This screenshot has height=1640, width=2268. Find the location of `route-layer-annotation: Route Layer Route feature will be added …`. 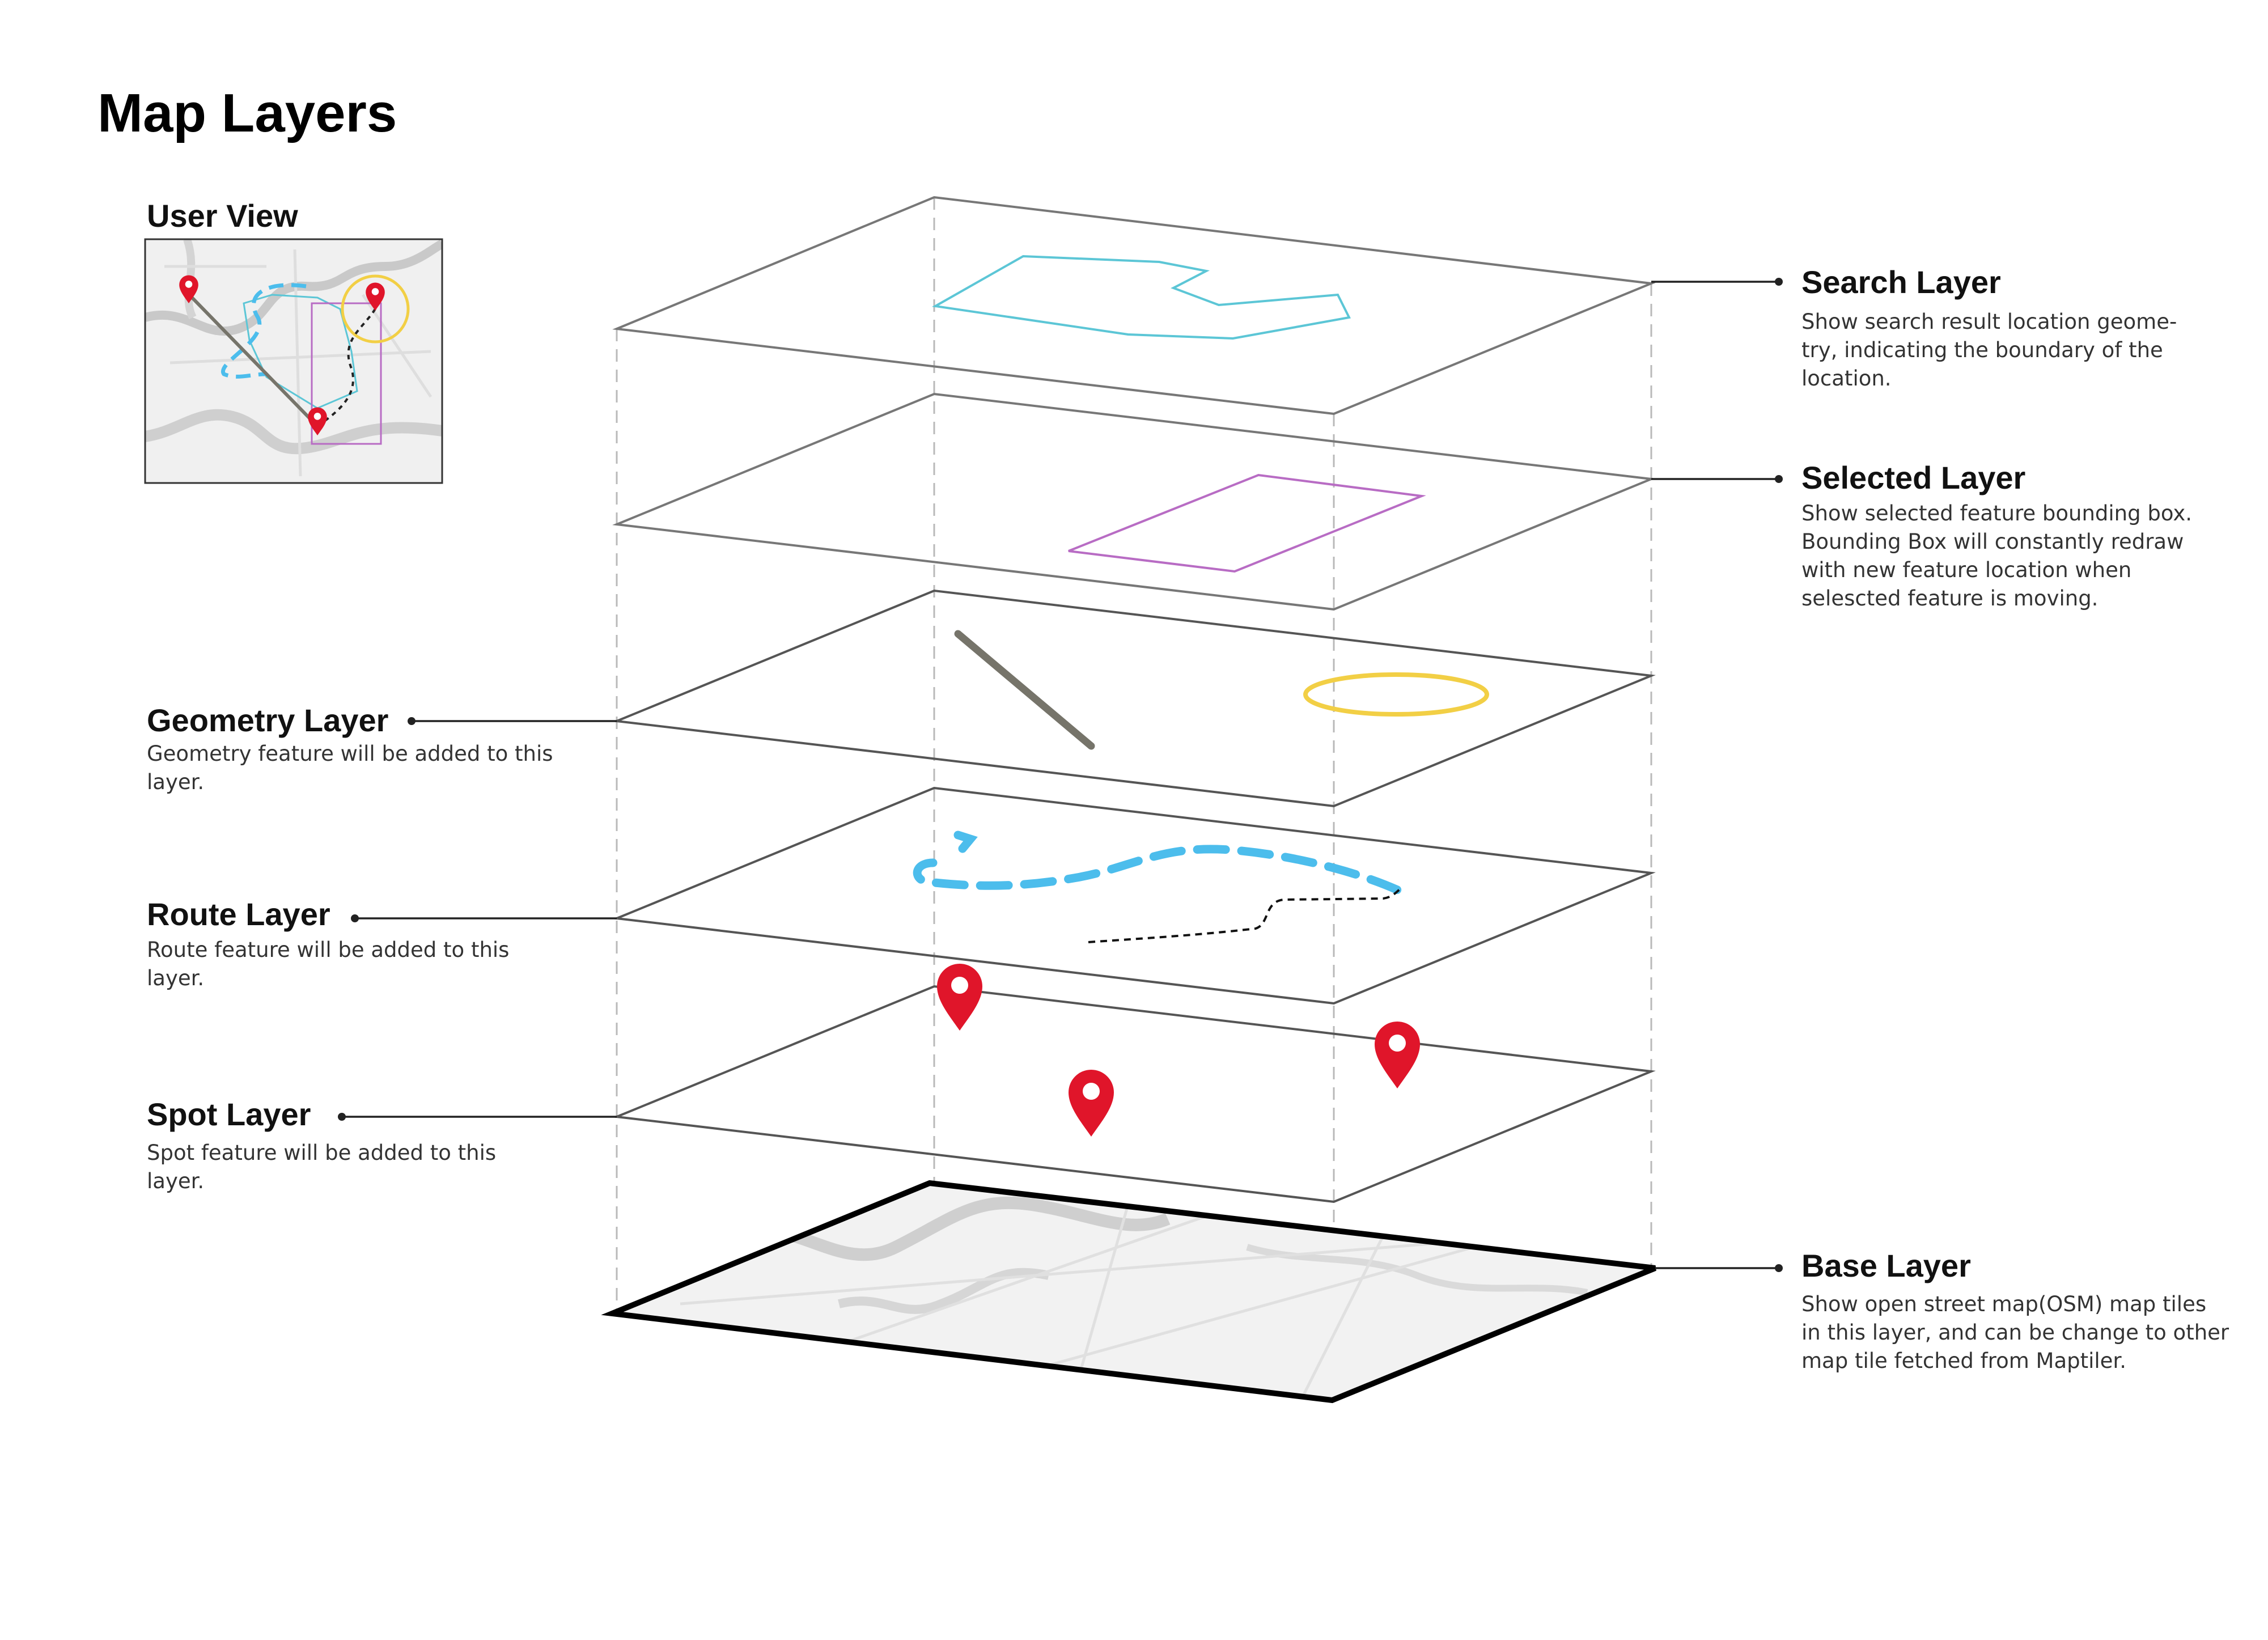

route-layer-annotation: Route Layer Route feature will be added … is located at coordinates (382, 943).